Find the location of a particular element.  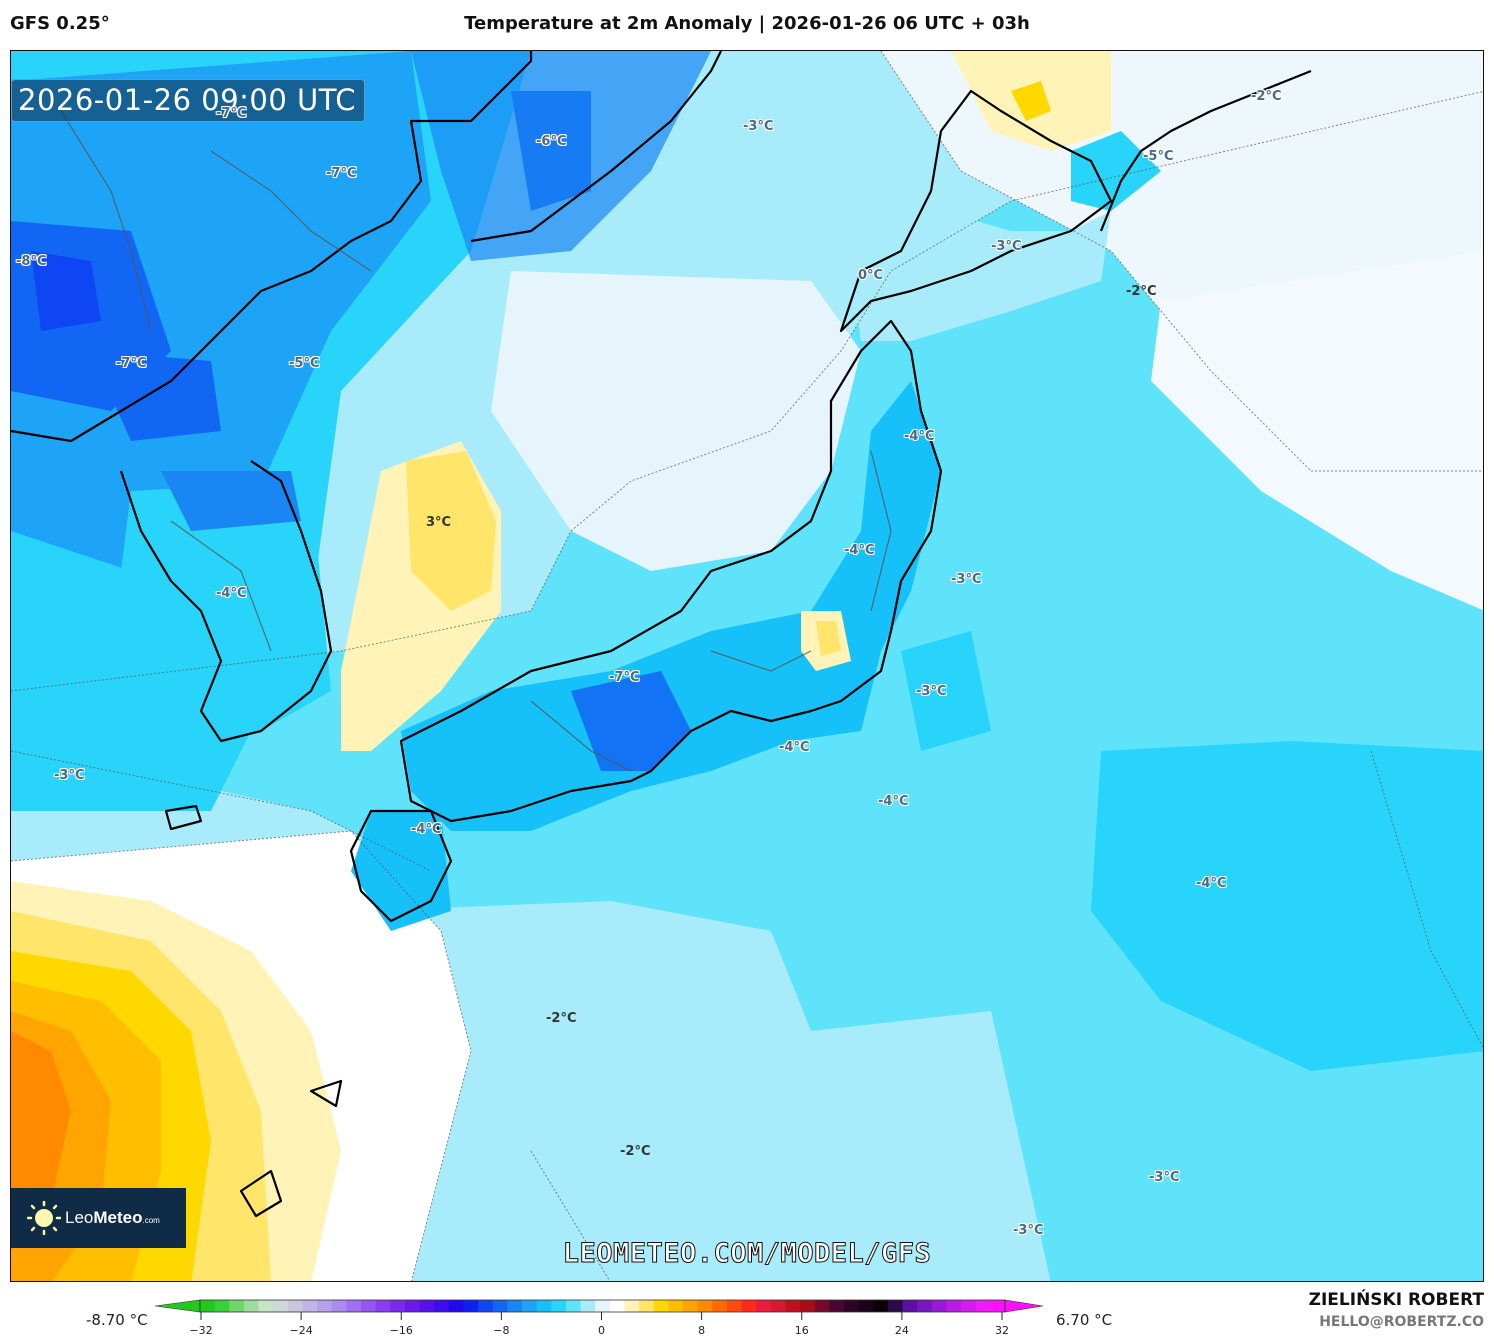

leometeo-logo: LeoMeteo.com is located at coordinates (98, 1218).